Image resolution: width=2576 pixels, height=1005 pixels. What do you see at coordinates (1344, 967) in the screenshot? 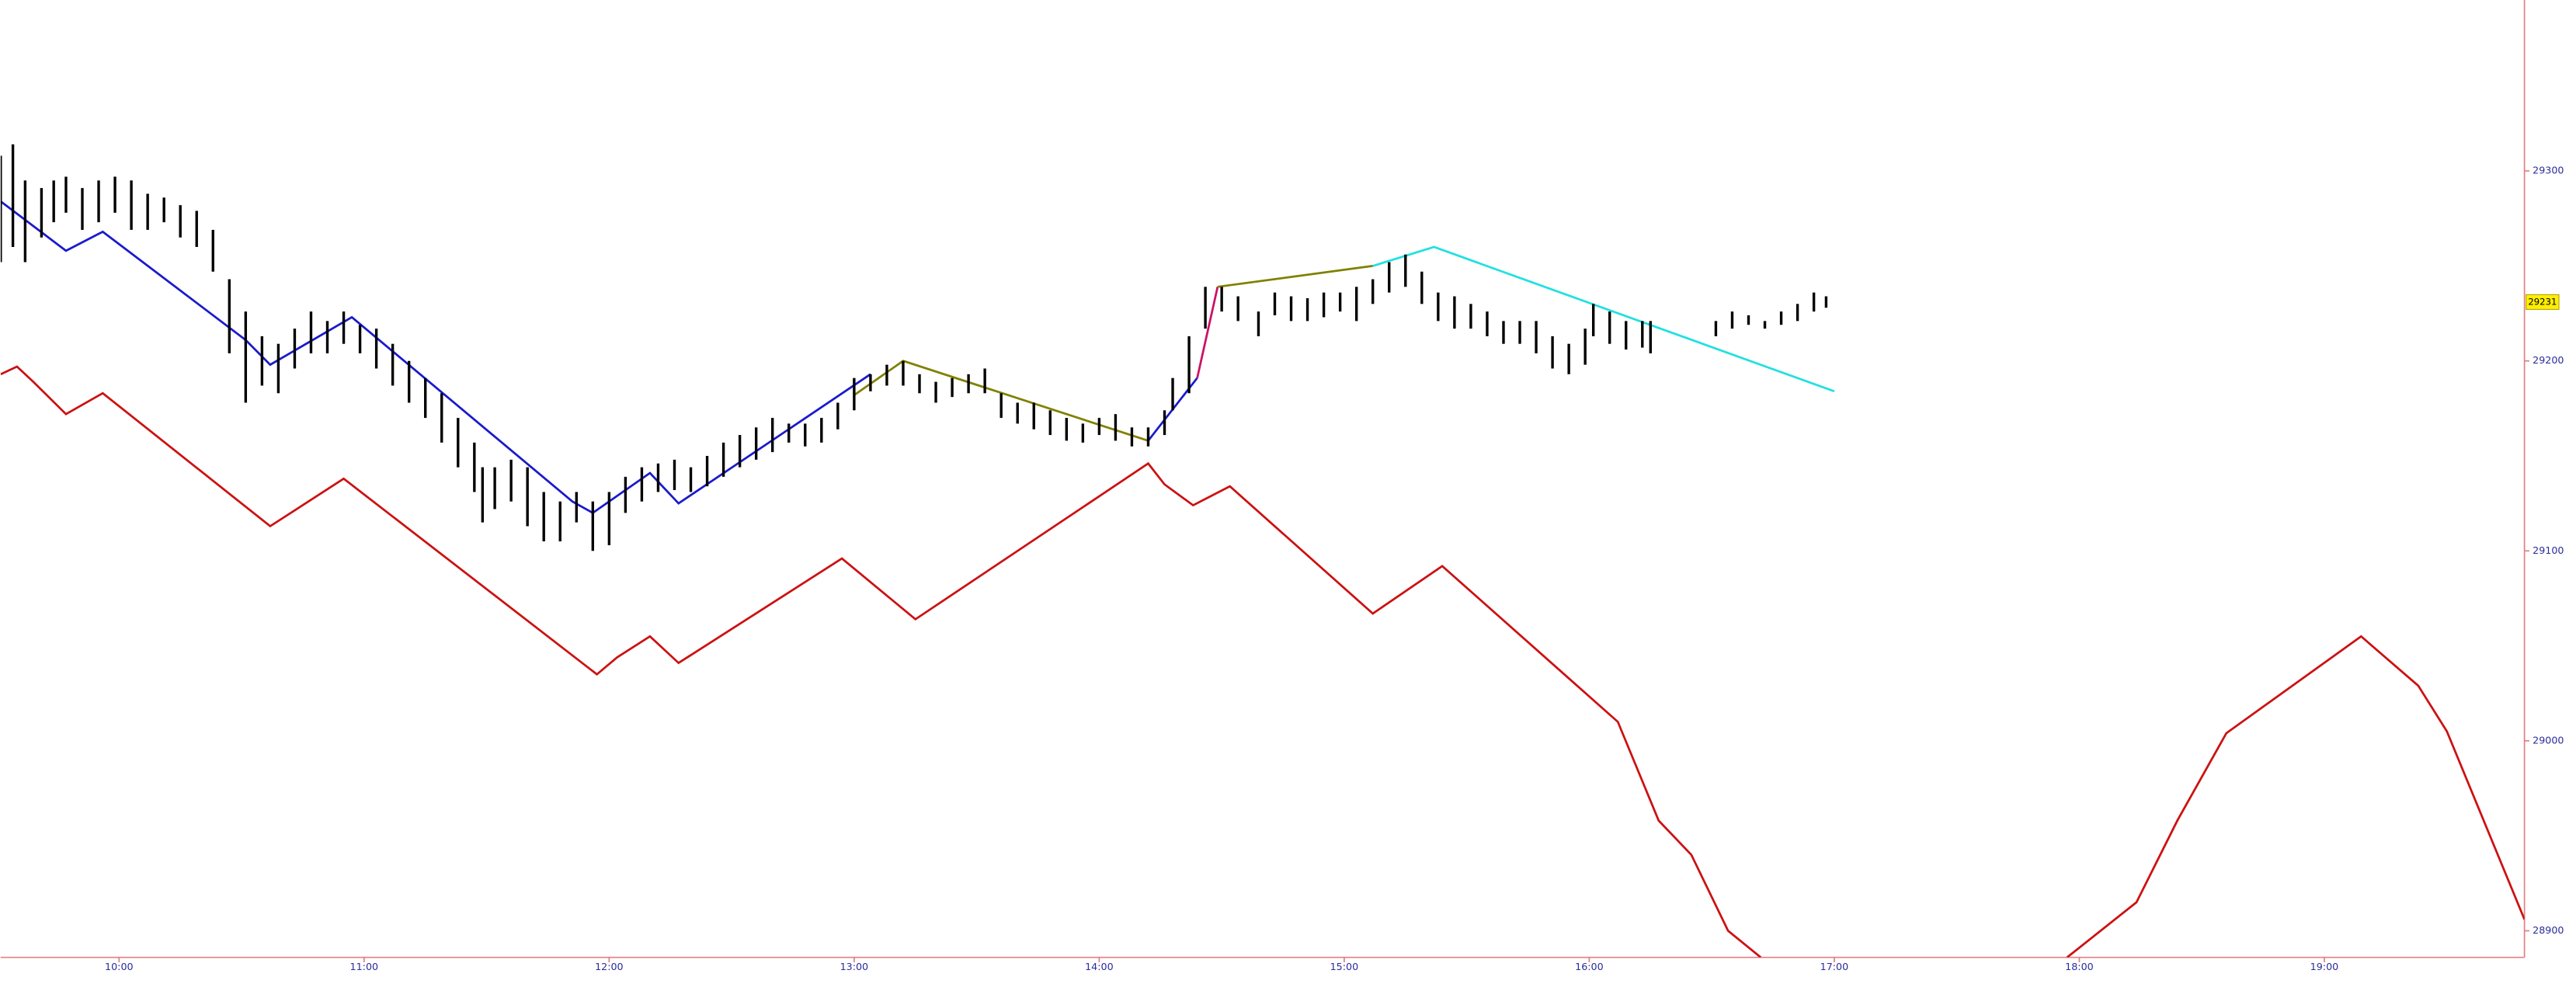
I see `x-tick-label: 15:00` at bounding box center [1344, 967].